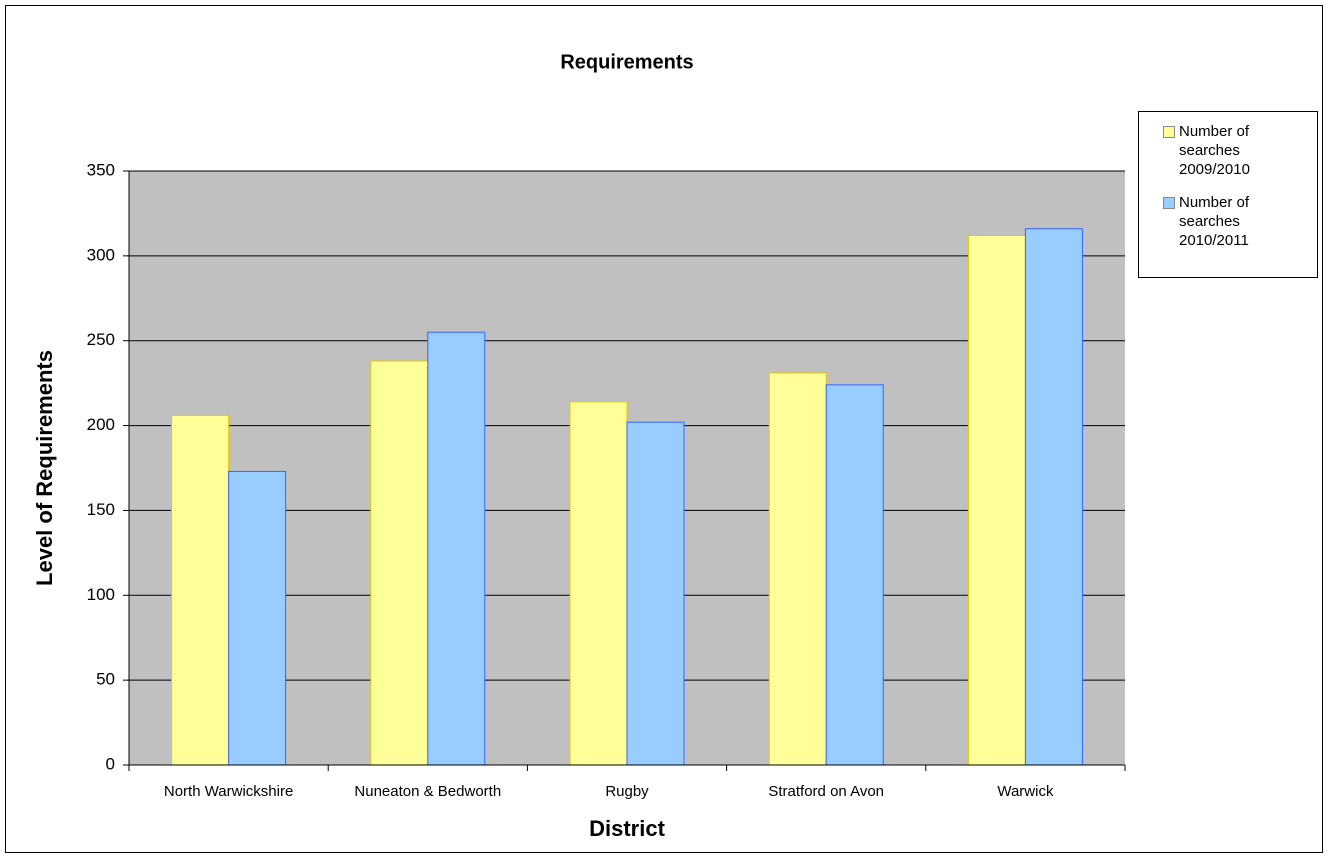 This screenshot has height=860, width=1329. I want to click on y-tick-label: 300, so click(101, 254).